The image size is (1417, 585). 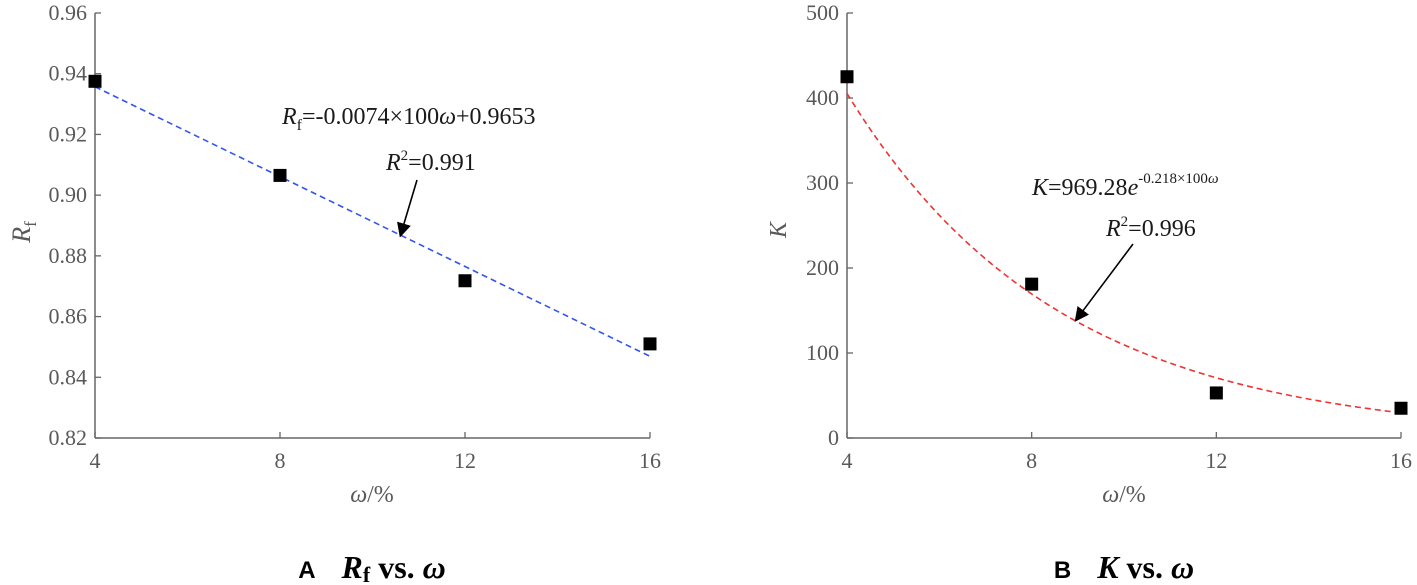 What do you see at coordinates (833, 437) in the screenshot?
I see `y-tick-label: 0` at bounding box center [833, 437].